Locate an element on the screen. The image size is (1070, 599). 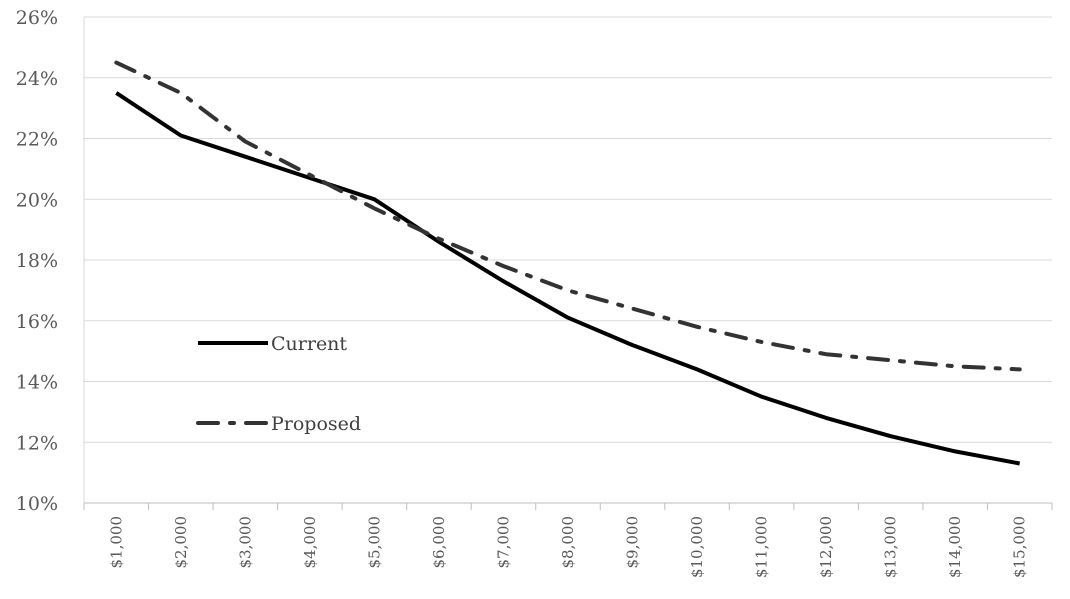
x-tick-label: $2,000 is located at coordinates (181, 542).